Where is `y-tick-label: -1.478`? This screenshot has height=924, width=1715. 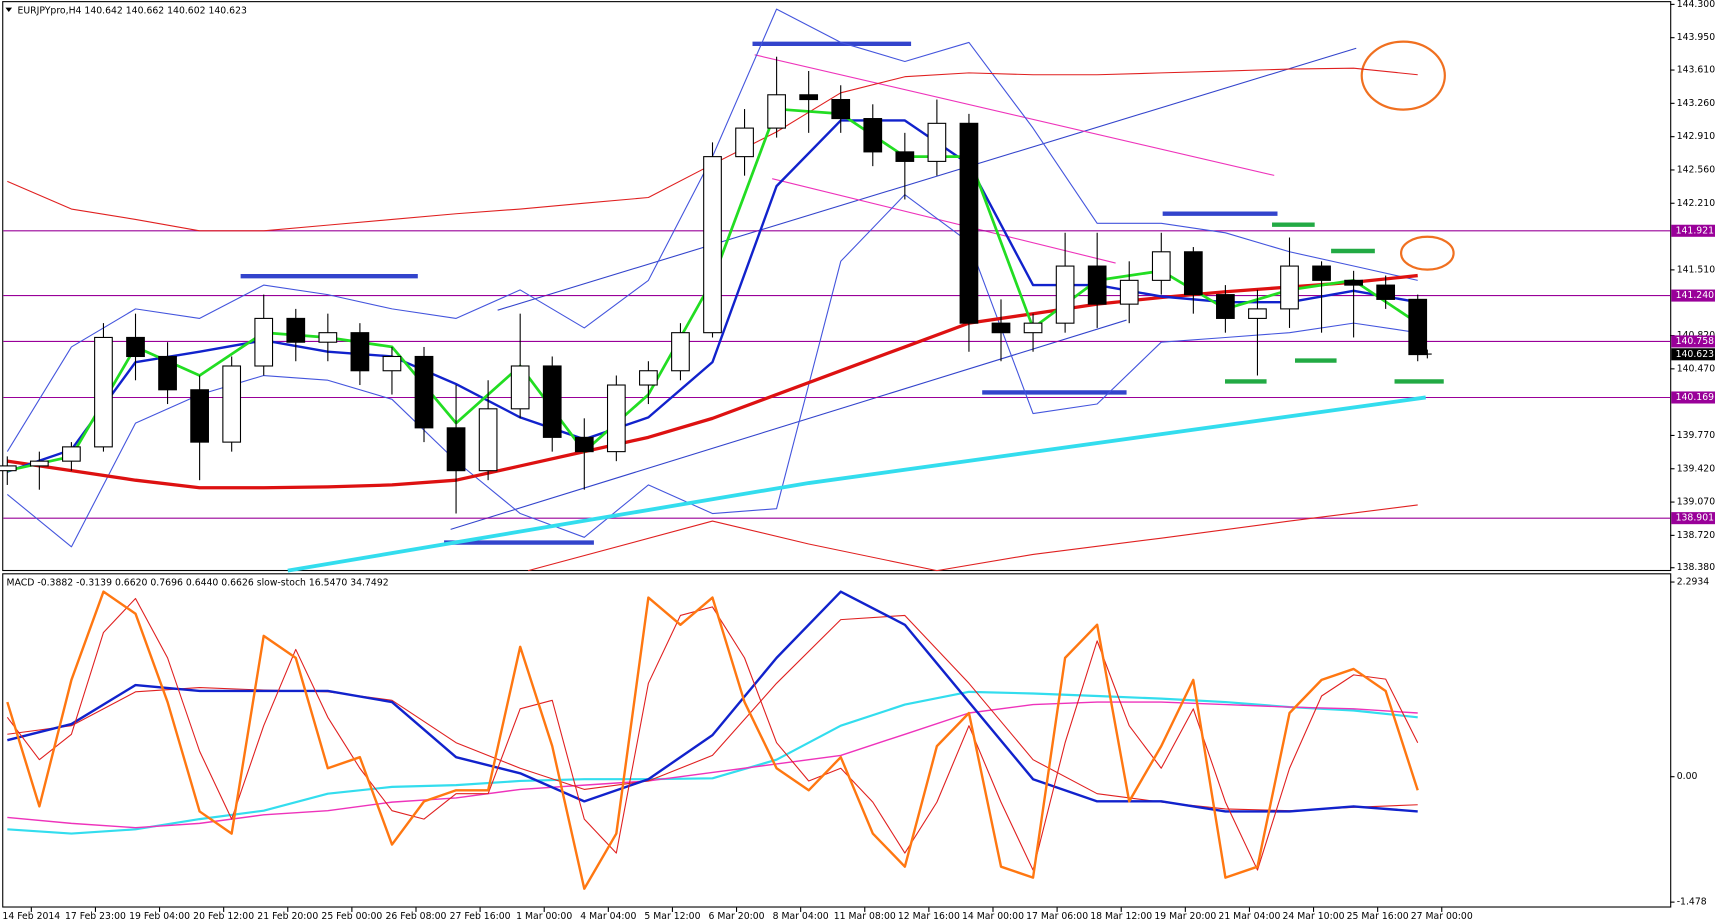
y-tick-label: -1.478 is located at coordinates (1692, 902).